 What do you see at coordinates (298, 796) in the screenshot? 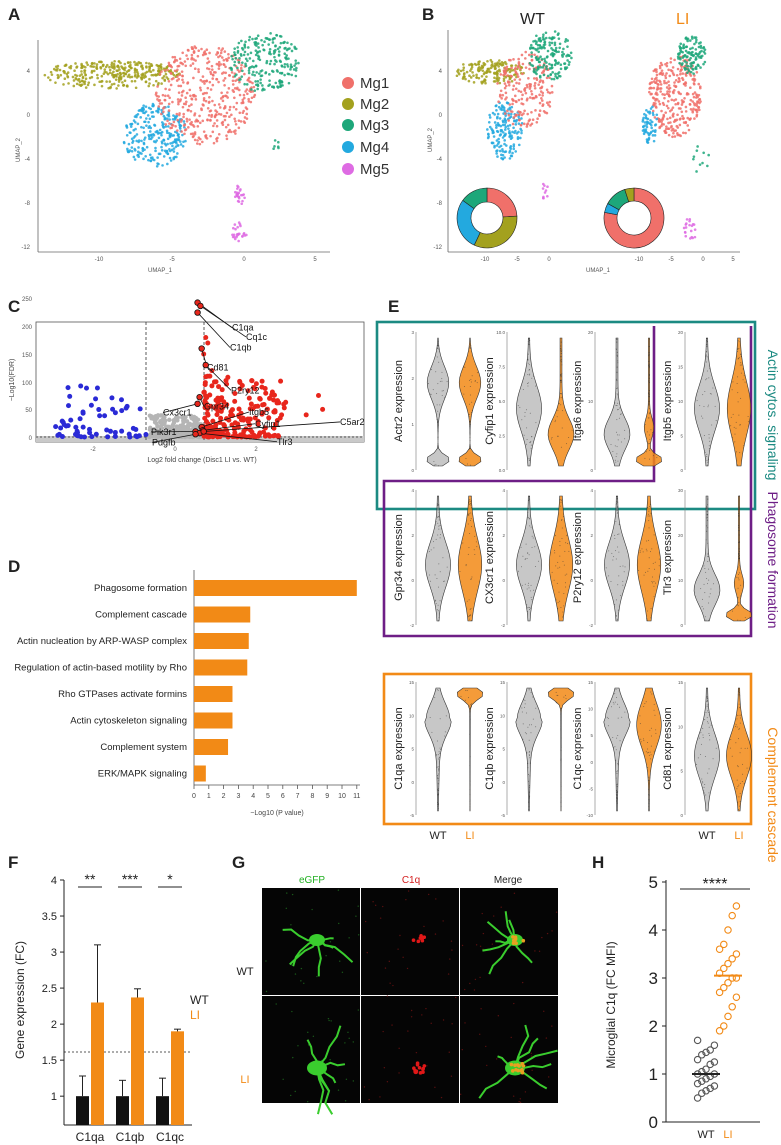
I see `pathway-xtick: 7` at bounding box center [298, 796].